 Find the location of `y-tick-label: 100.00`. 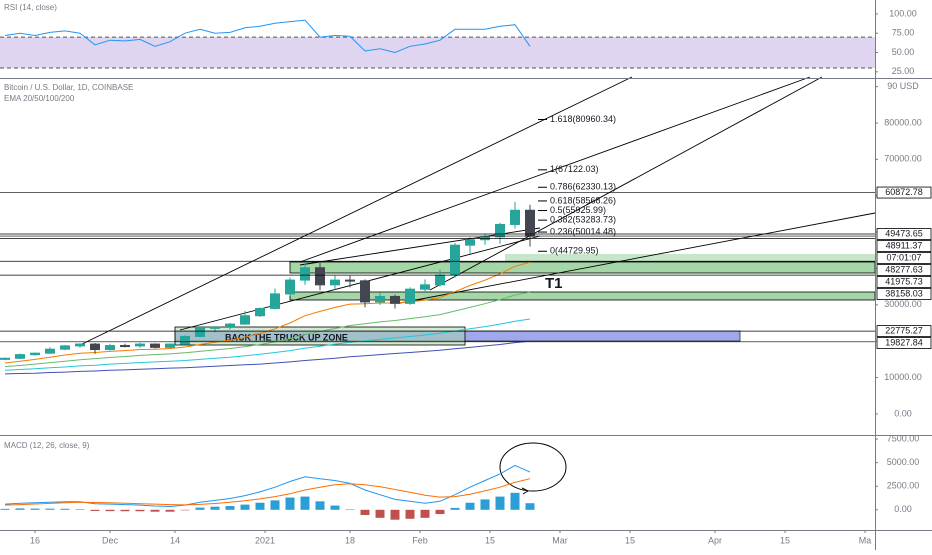

y-tick-label: 100.00 is located at coordinates (903, 13).